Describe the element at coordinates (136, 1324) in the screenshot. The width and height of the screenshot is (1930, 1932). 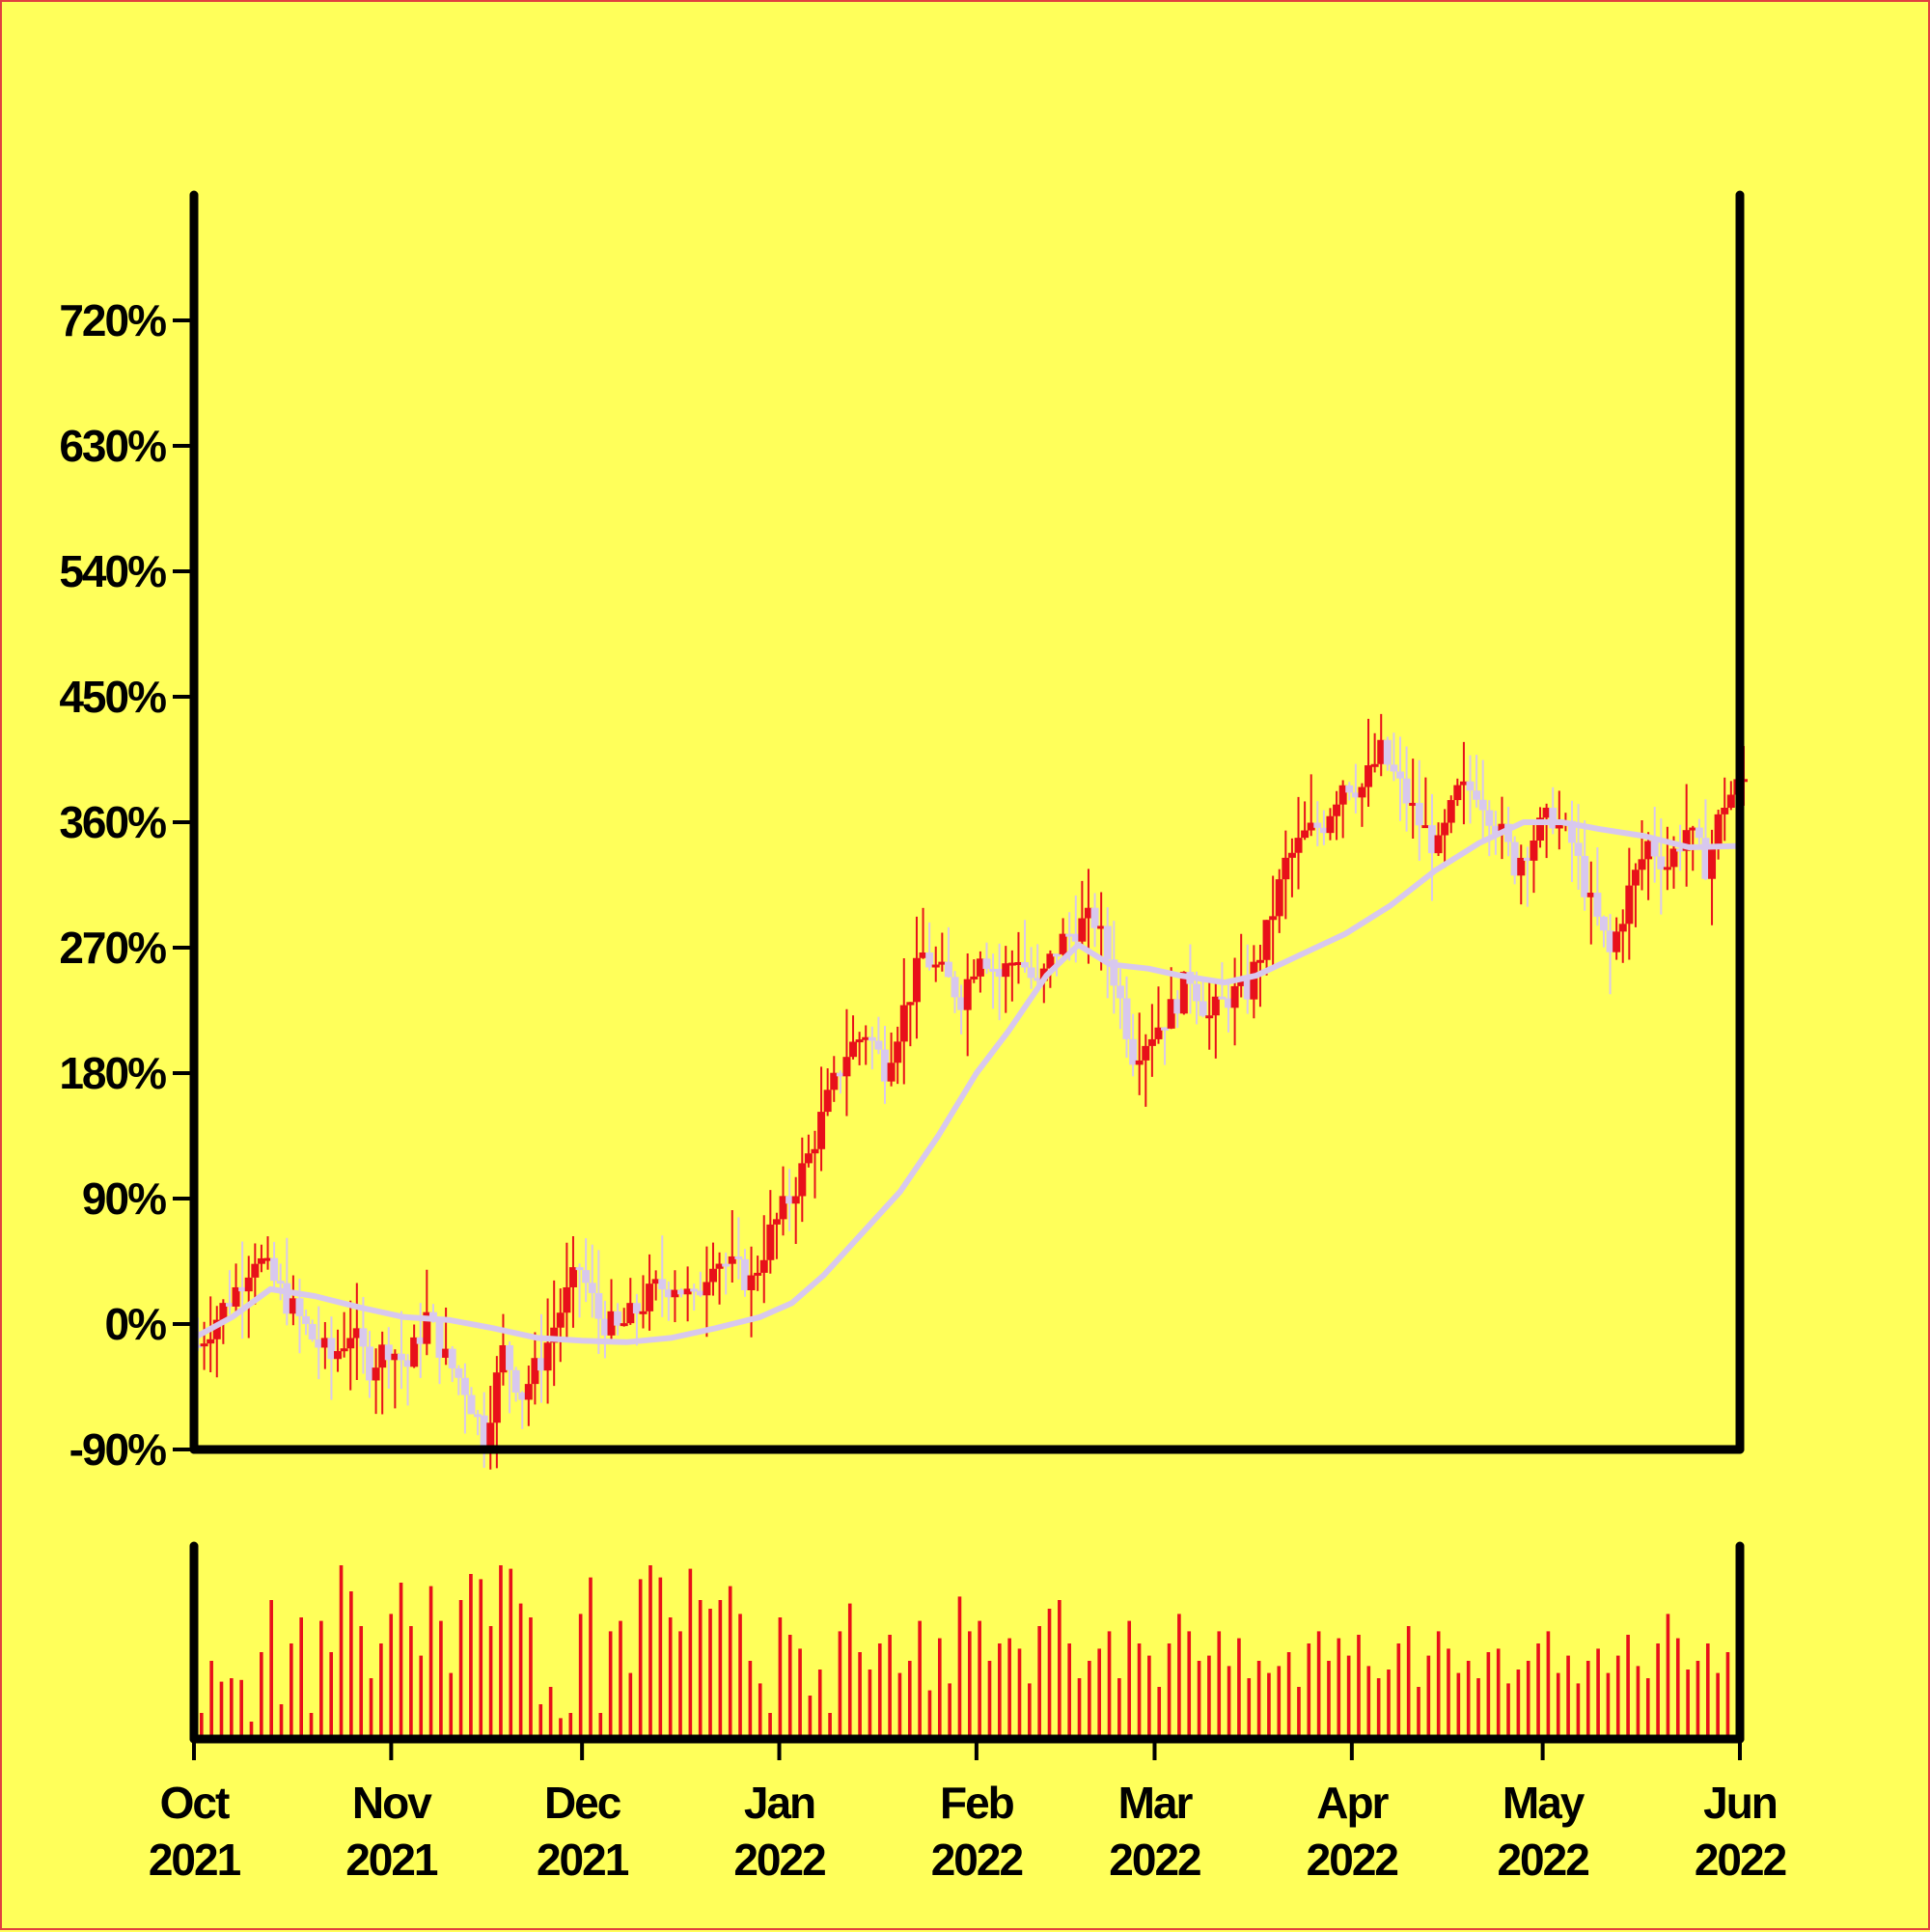
I see `y-tick-label: 0%` at that location.